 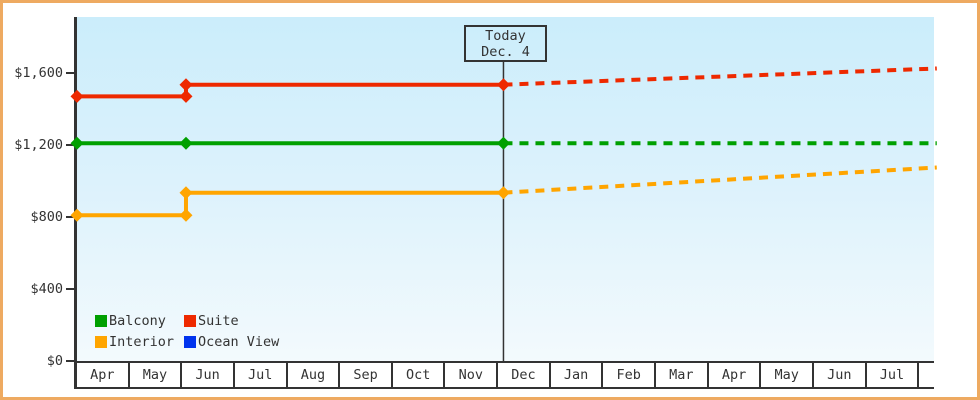 What do you see at coordinates (46, 289) in the screenshot?
I see `y-axis-tick-label: $400` at bounding box center [46, 289].